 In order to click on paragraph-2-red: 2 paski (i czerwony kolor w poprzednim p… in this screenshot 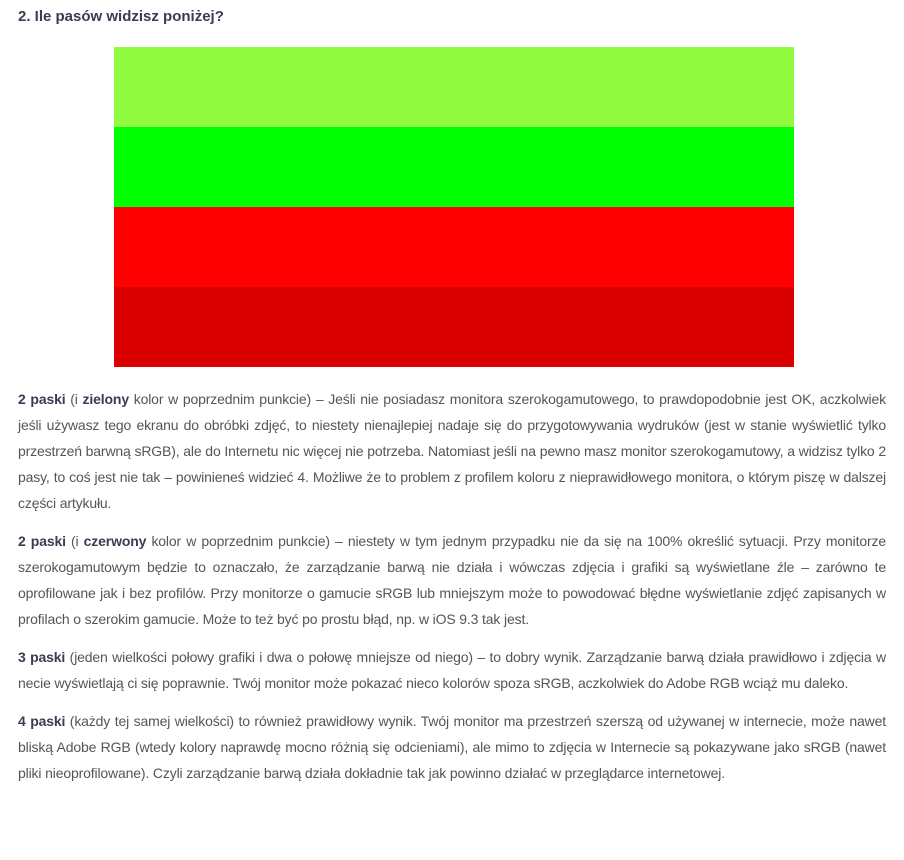, I will do `click(452, 580)`.